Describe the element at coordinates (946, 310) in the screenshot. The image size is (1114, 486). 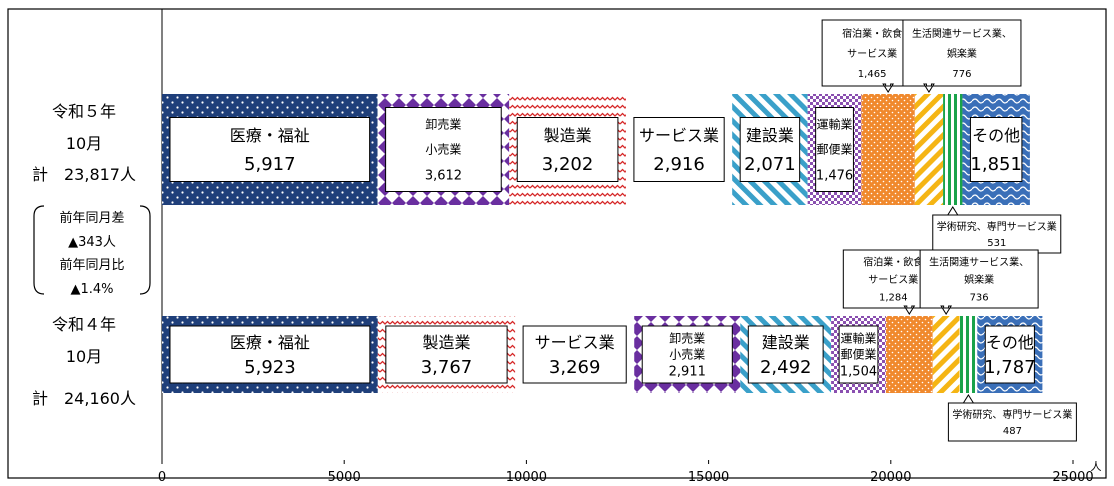
I see `callout-arrow-r4-living` at that location.